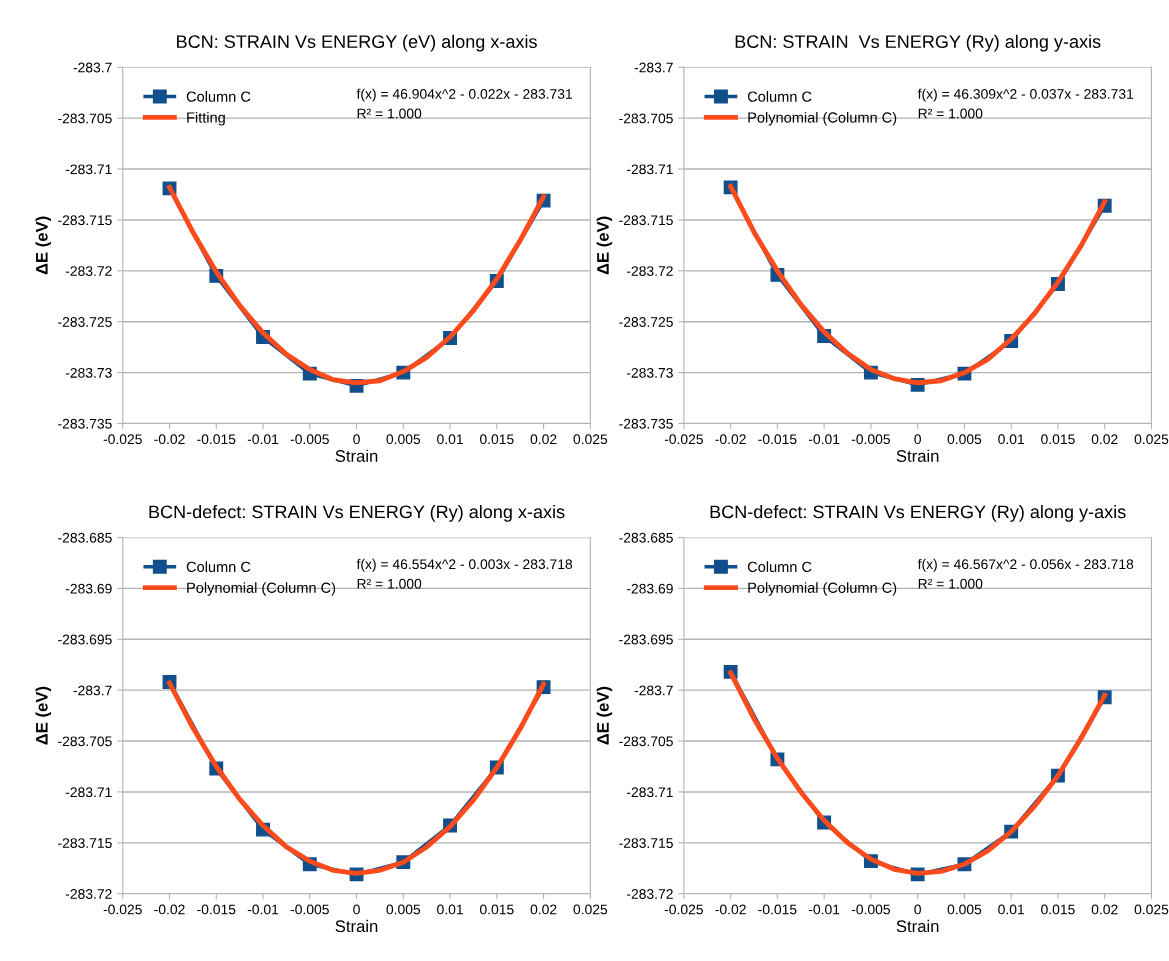 The image size is (1169, 961). What do you see at coordinates (1025, 565) in the screenshot?
I see `annotation: f(x) = 46.567x^2 - 0.056x - 283.718` at bounding box center [1025, 565].